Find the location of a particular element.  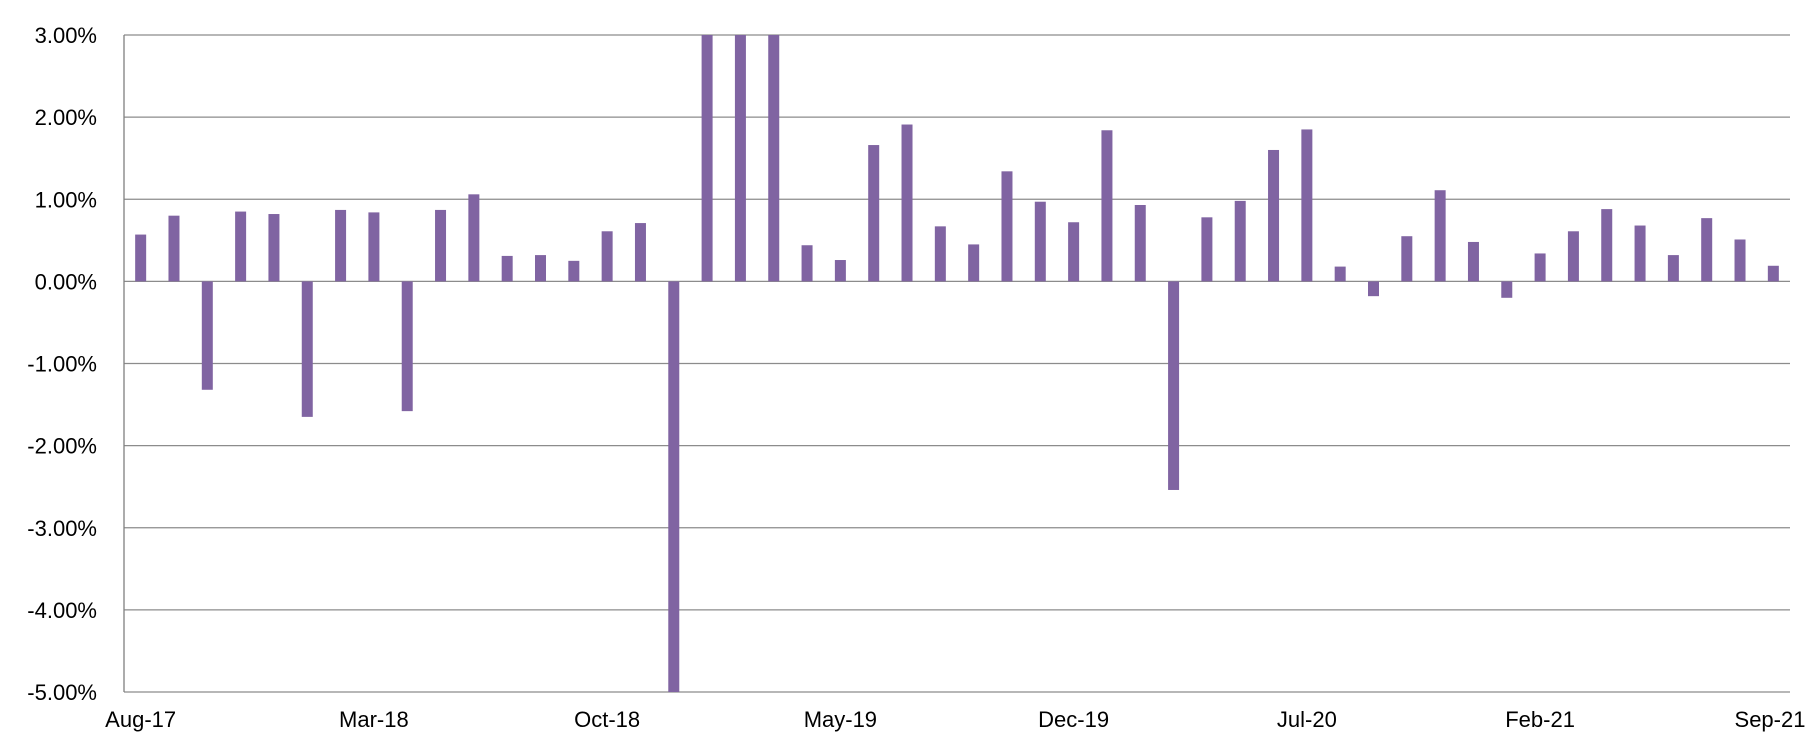

x-tick-label: Feb-21 is located at coordinates (1540, 719).